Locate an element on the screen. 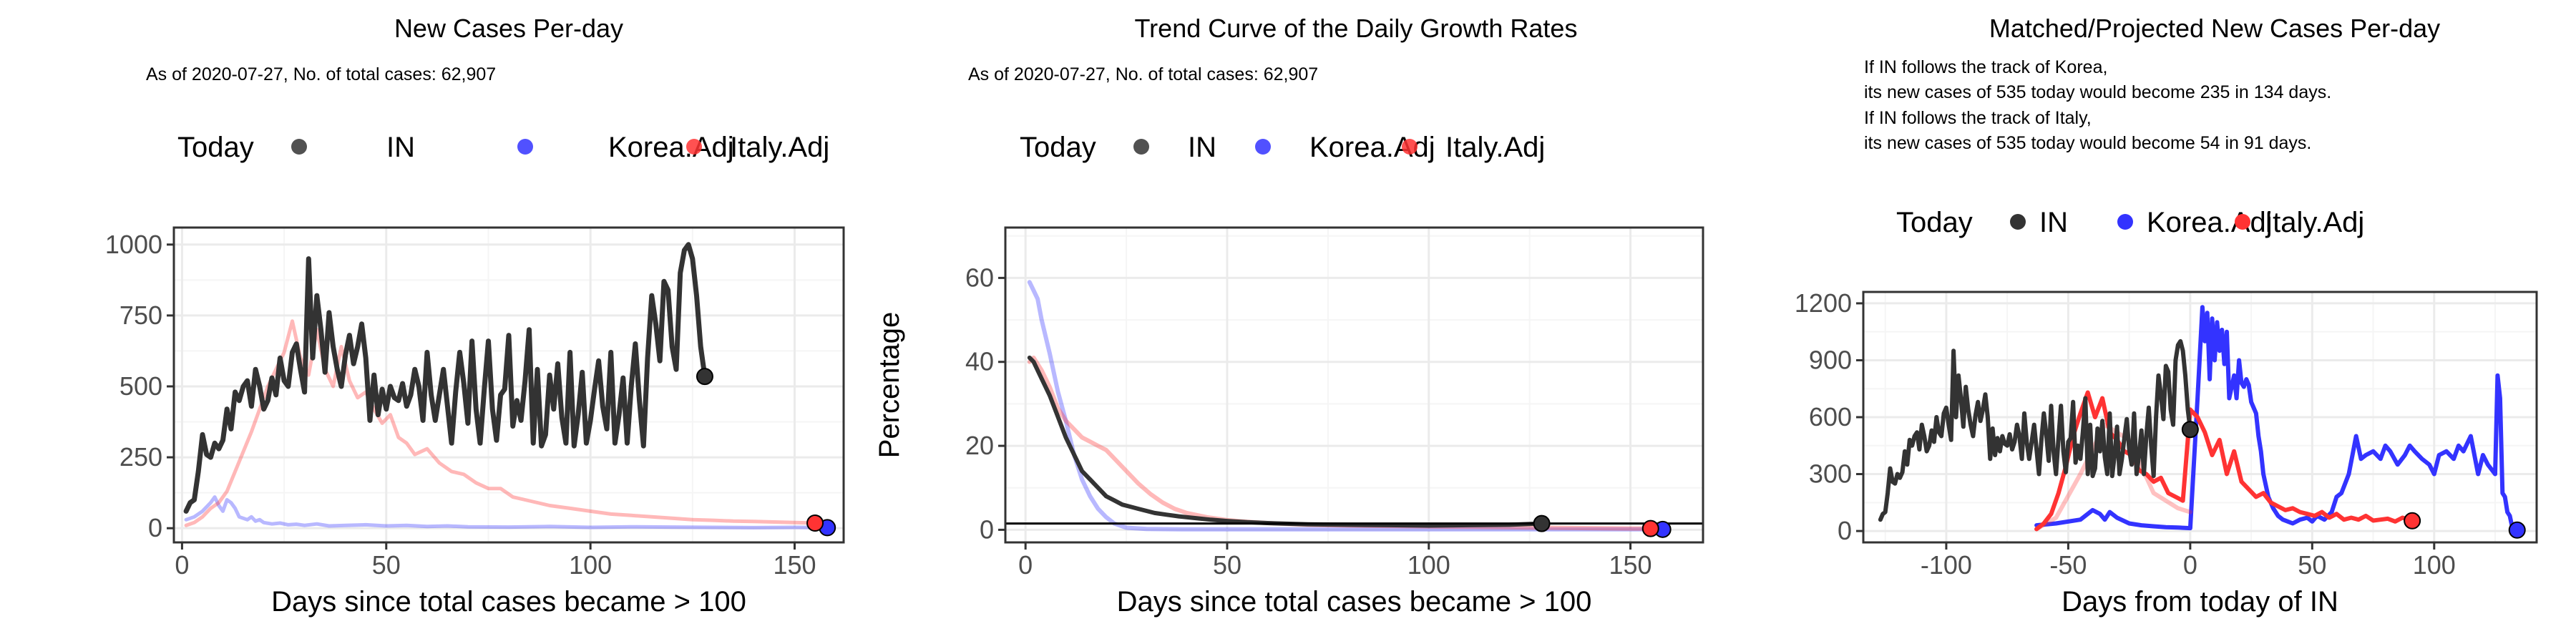 The height and width of the screenshot is (644, 2576). y-tick-label: 1200 is located at coordinates (1823, 303).